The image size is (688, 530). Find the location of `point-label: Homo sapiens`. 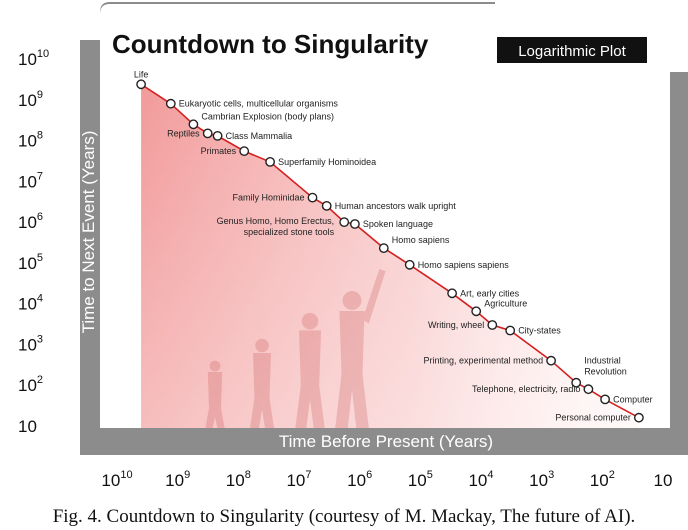

point-label: Homo sapiens is located at coordinates (421, 240).